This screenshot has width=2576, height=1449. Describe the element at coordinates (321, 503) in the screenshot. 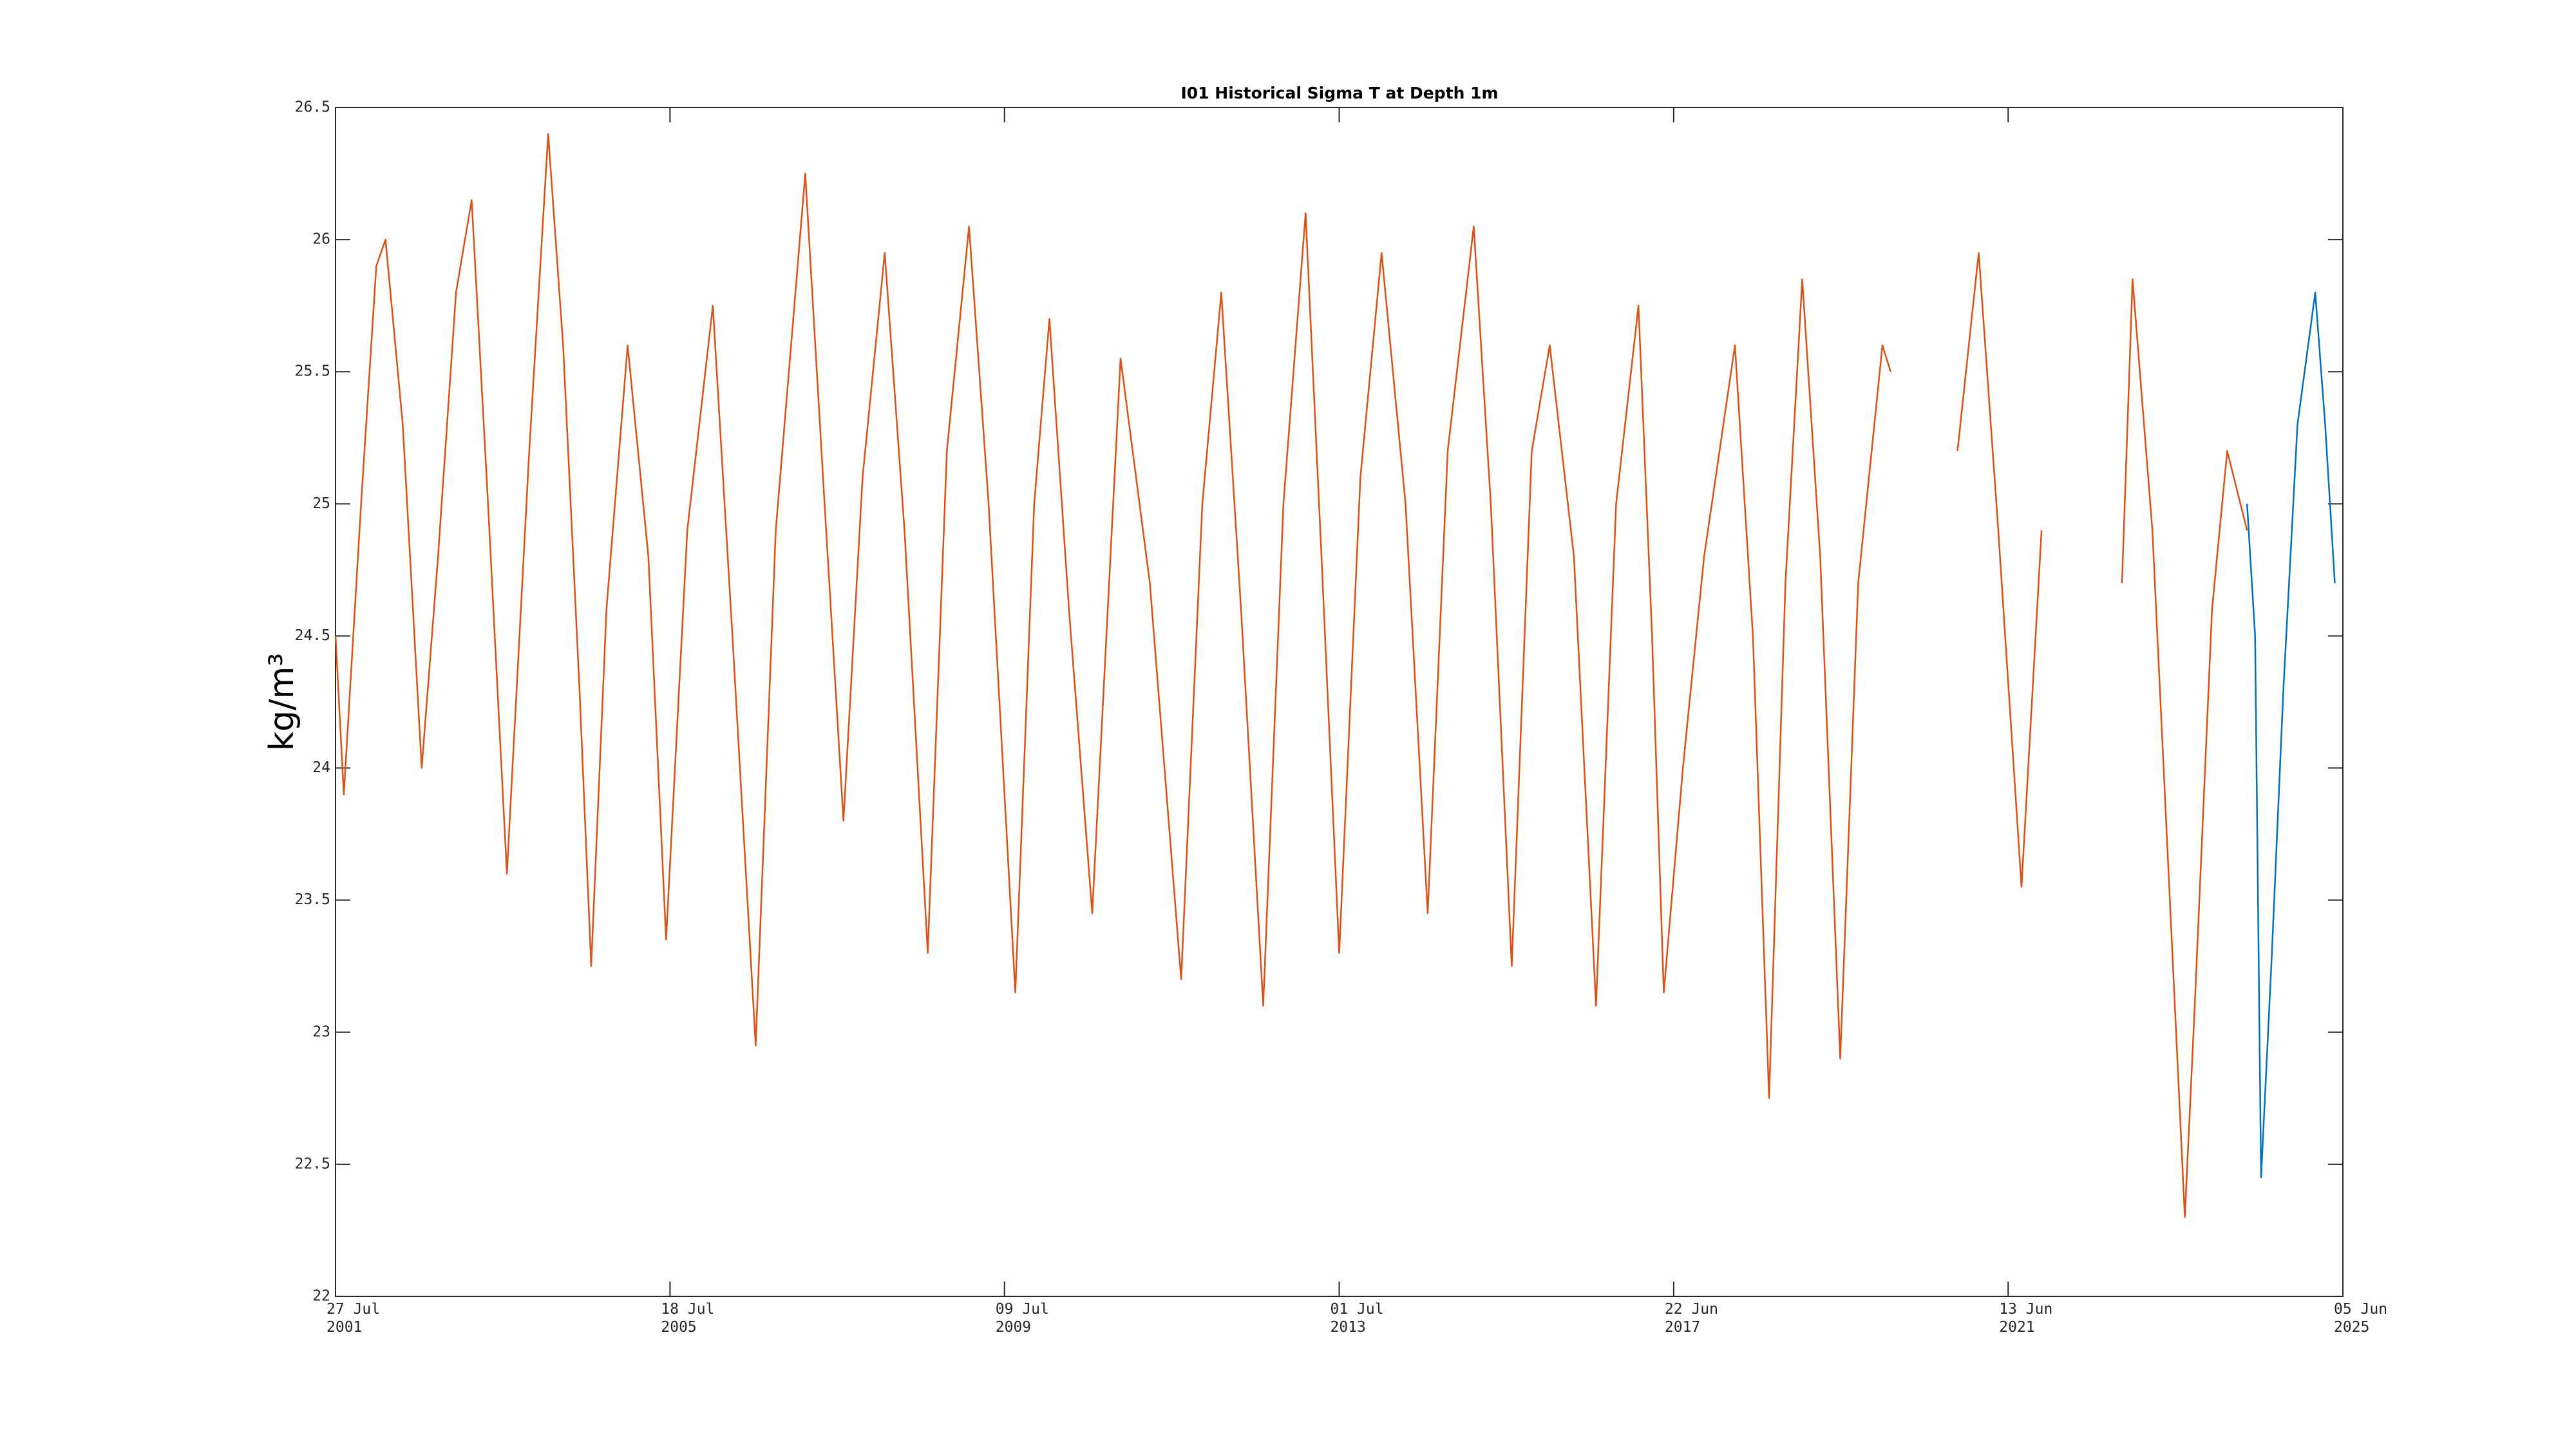

I see `y-tick-label: 25` at that location.